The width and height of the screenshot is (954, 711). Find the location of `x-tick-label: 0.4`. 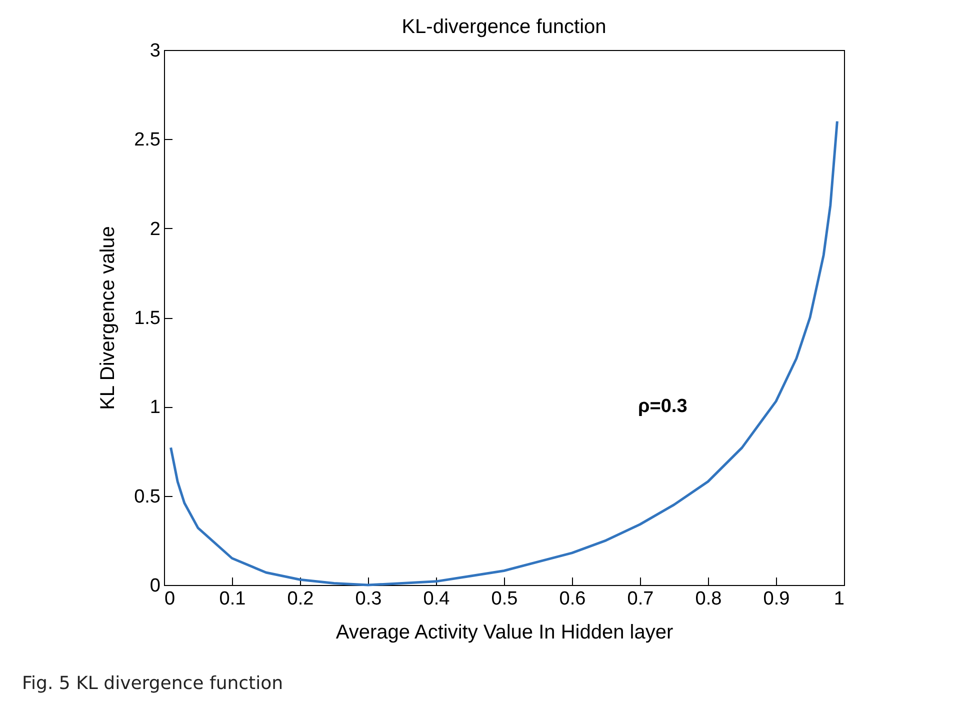

x-tick-label: 0.4 is located at coordinates (436, 599).